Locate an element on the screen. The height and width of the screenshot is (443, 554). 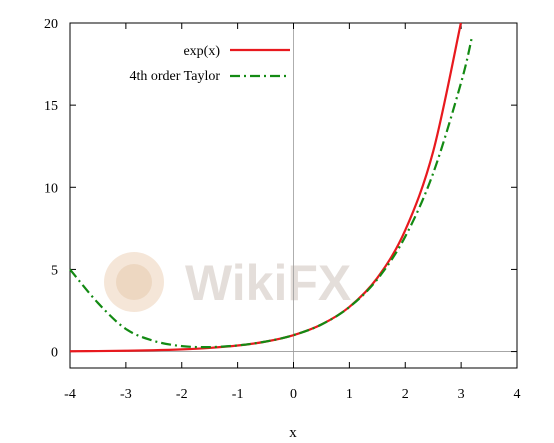
y-tick-label: 10 is located at coordinates (51, 188).